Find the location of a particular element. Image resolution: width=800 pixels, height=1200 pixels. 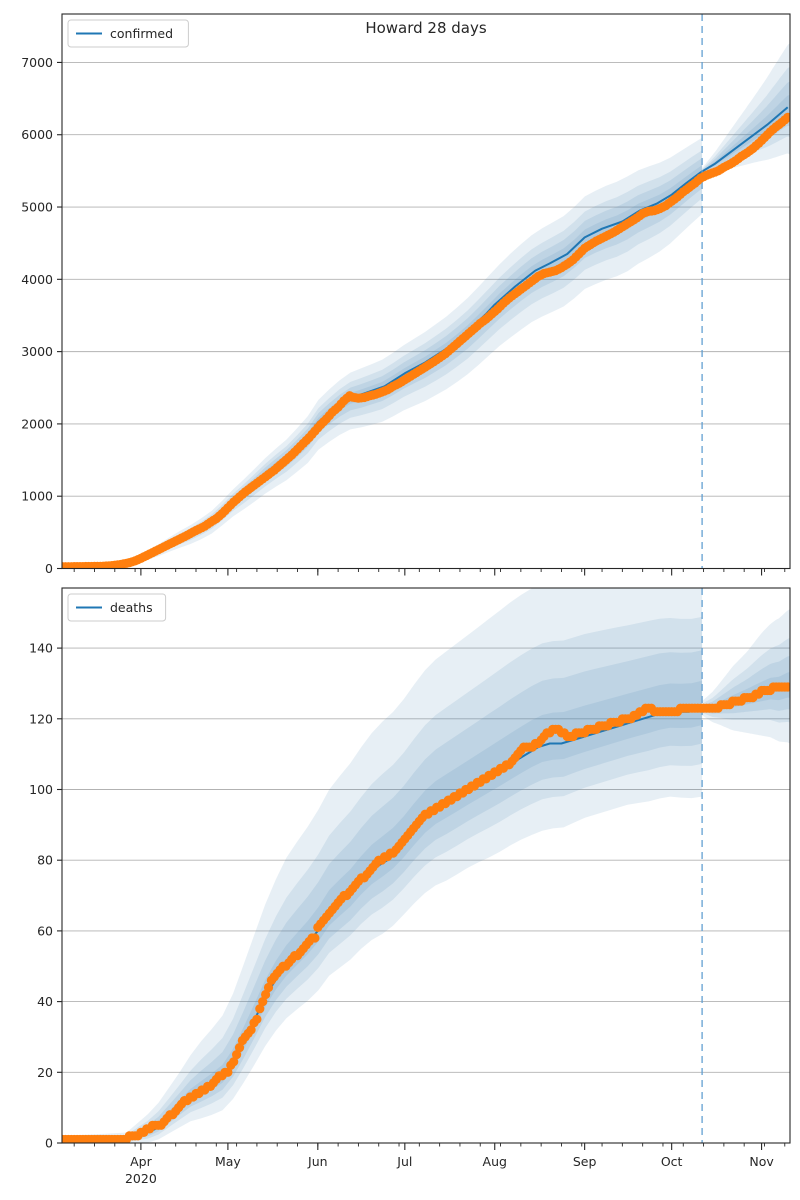

x-tick-label: Jun is located at coordinates (317, 1161).